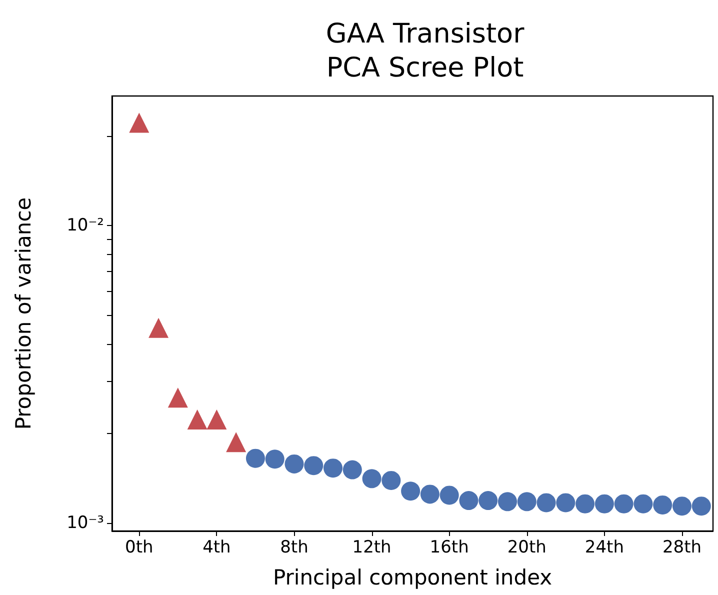 The width and height of the screenshot is (718, 595). Describe the element at coordinates (526, 548) in the screenshot. I see `x-tick-label: 20th` at that location.